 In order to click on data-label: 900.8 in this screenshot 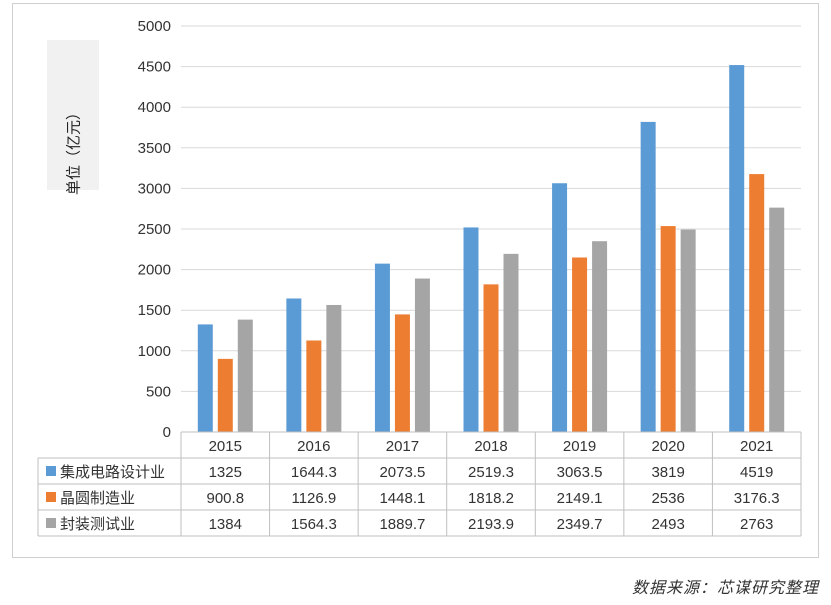, I will do `click(226, 498)`.